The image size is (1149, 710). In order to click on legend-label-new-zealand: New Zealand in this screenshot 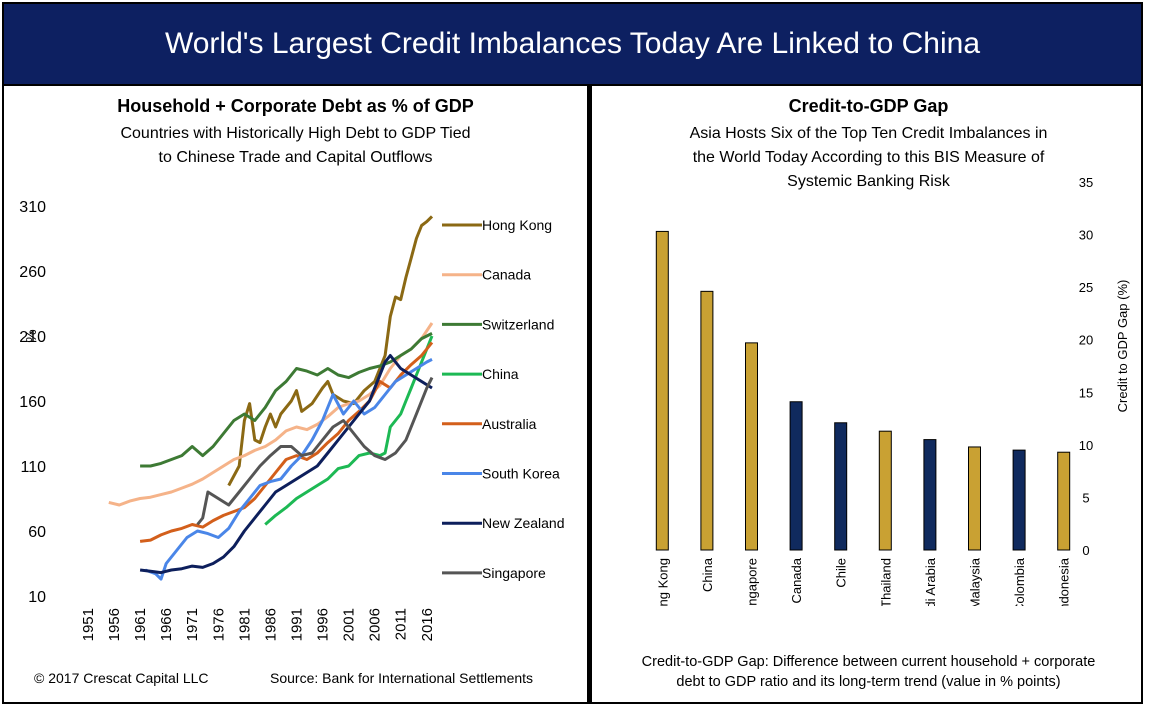, I will do `click(523, 523)`.